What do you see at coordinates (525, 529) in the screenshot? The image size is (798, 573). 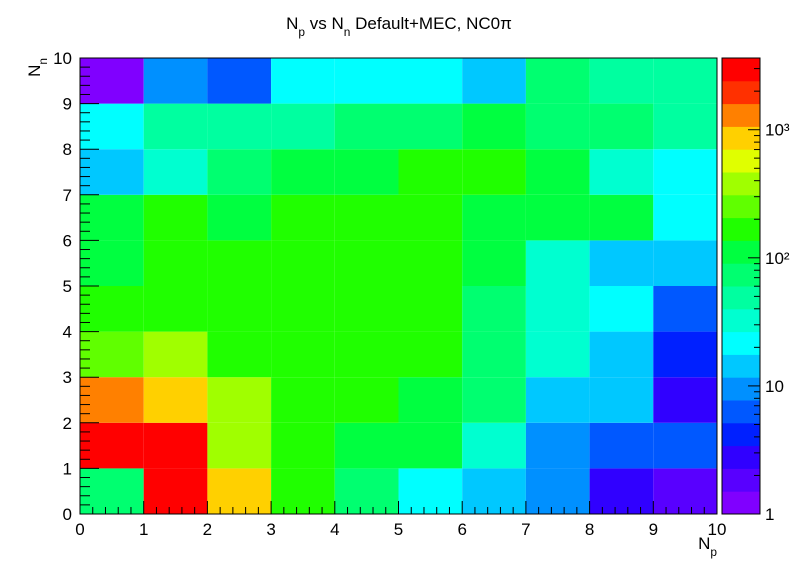 I see `x-tick-label: 7` at bounding box center [525, 529].